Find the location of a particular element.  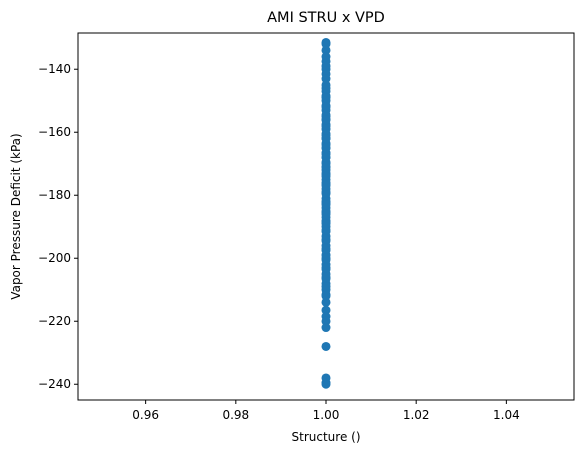

x-tick-label: 1.04 is located at coordinates (506, 415).